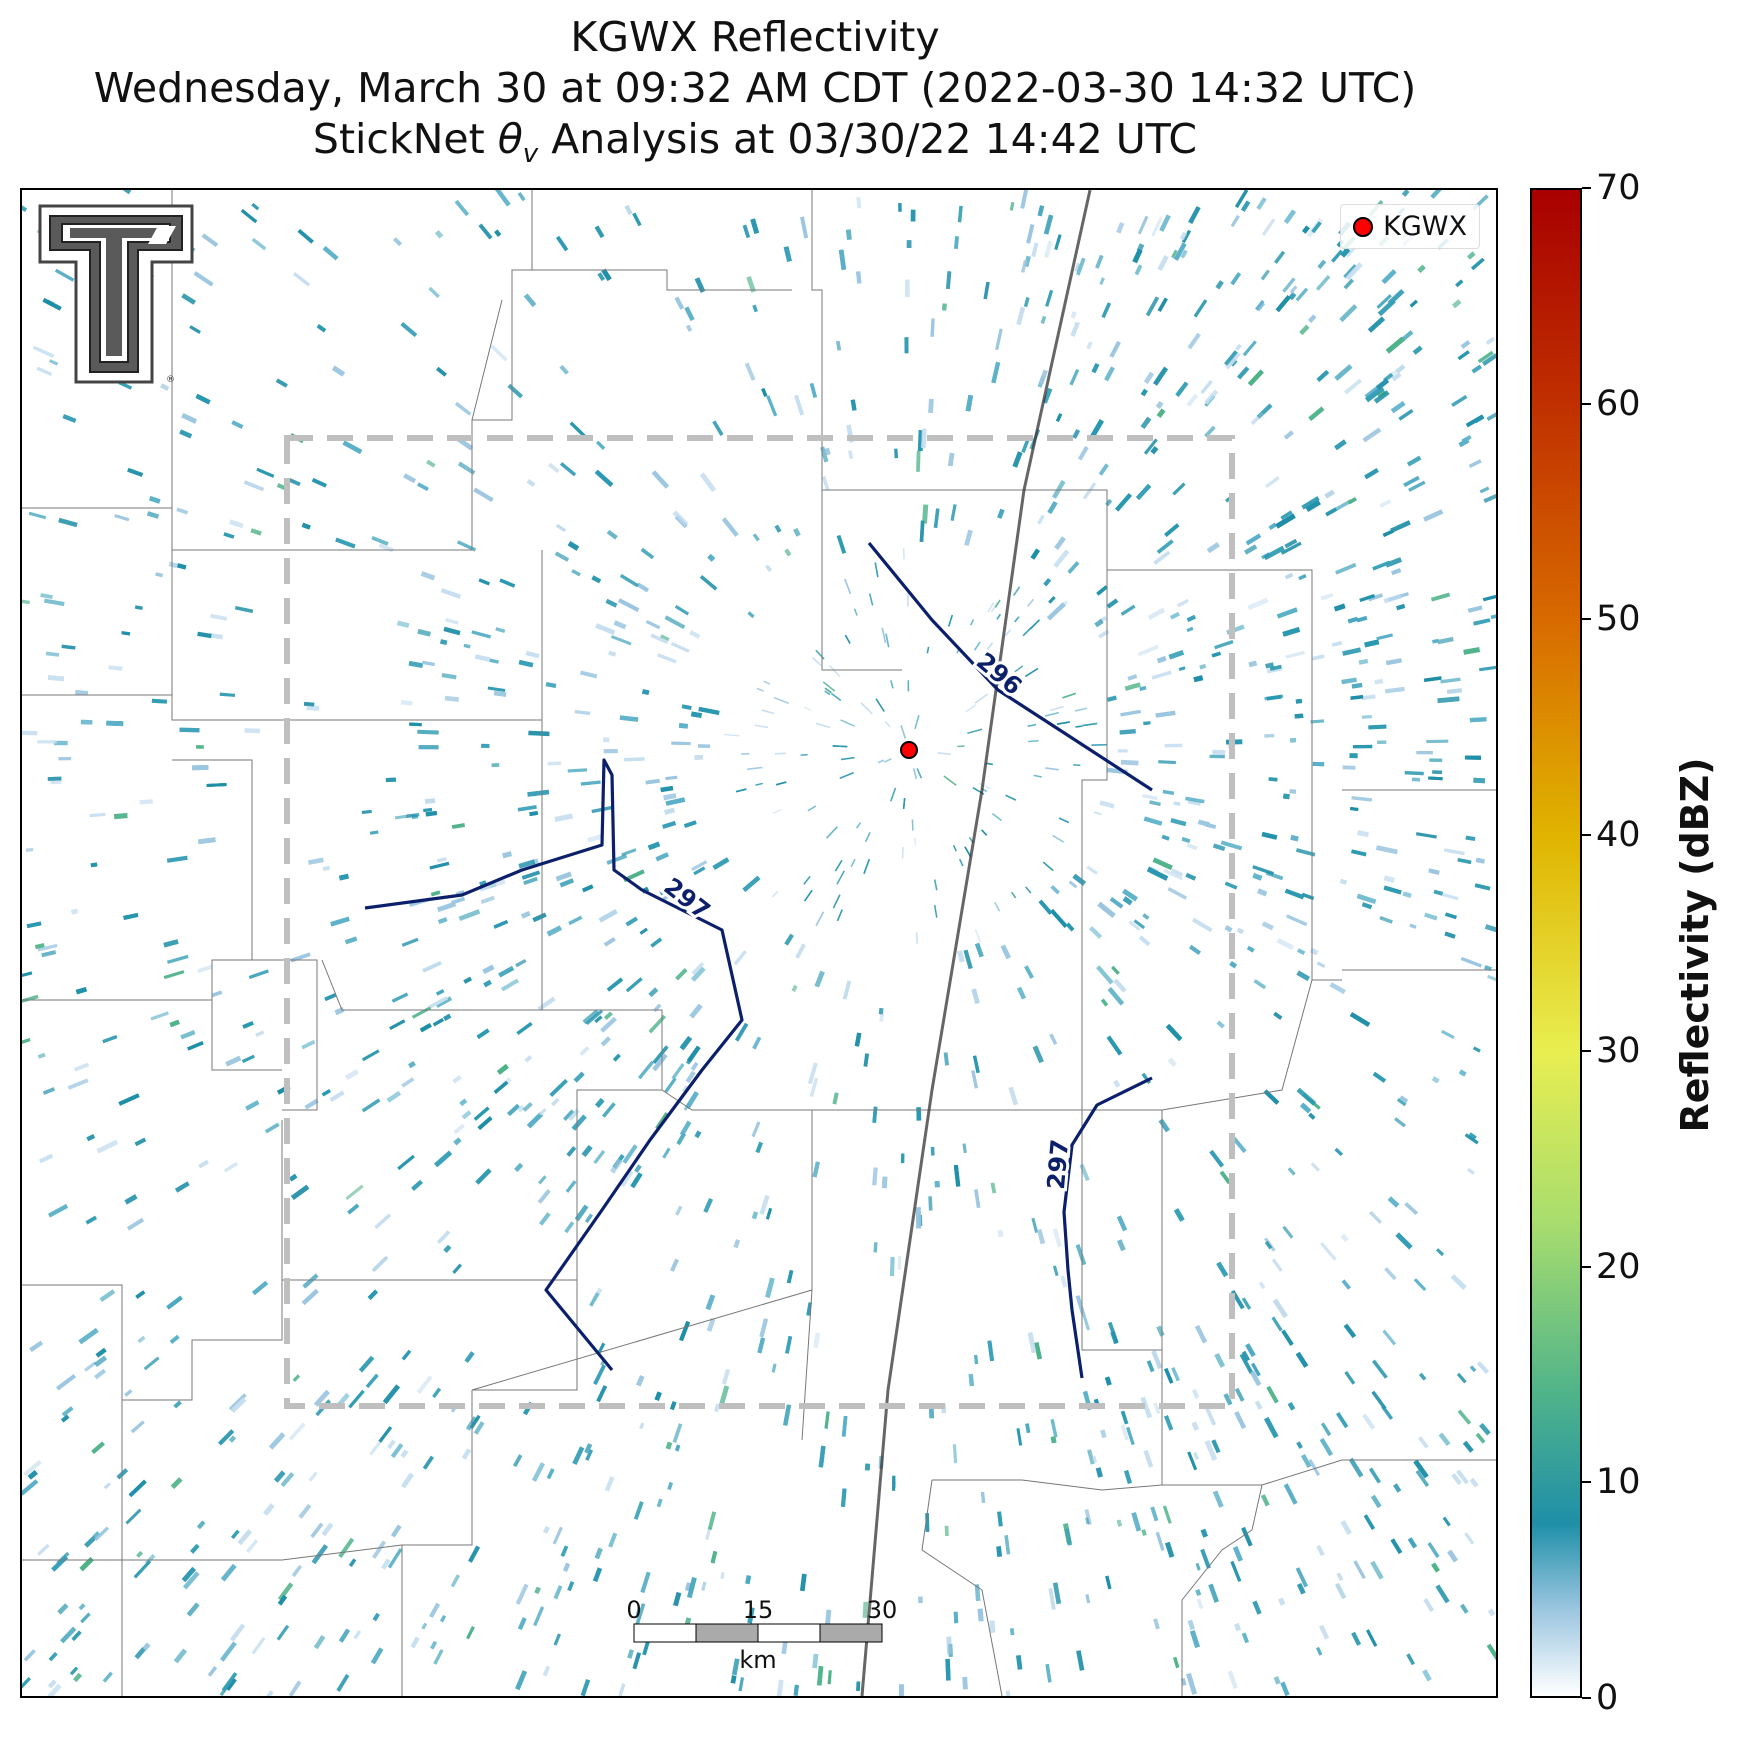 The width and height of the screenshot is (1738, 1743). What do you see at coordinates (116, 294) in the screenshot?
I see `texas-tech-logo-icon: ®` at bounding box center [116, 294].